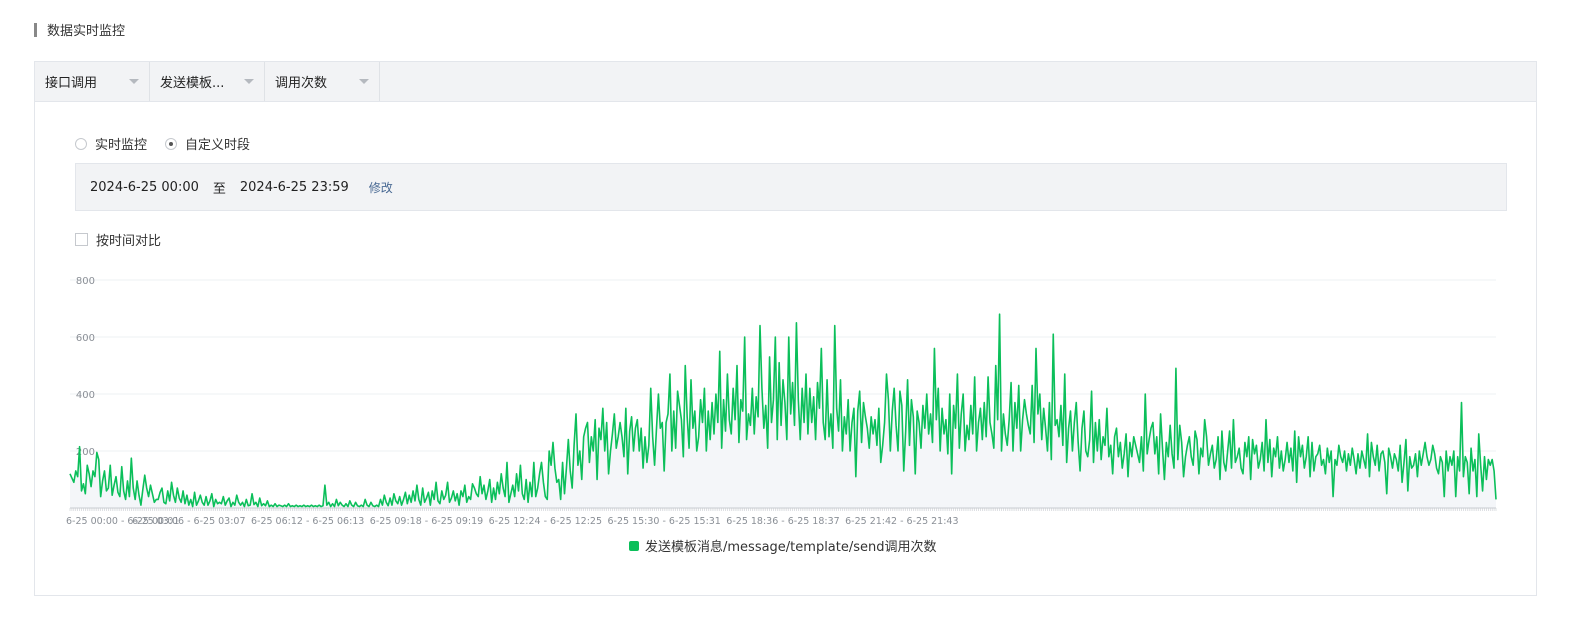 The image size is (1585, 622). Describe the element at coordinates (81, 239) in the screenshot. I see `checkbox-box-icon` at that location.